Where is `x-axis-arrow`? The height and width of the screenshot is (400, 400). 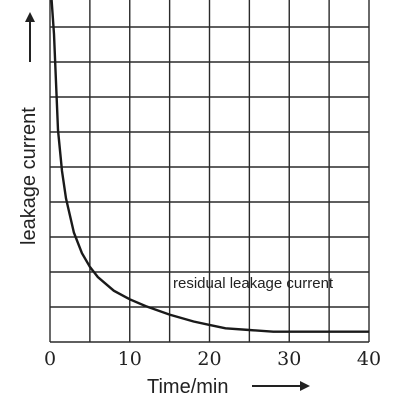 x-axis-arrow is located at coordinates (281, 386).